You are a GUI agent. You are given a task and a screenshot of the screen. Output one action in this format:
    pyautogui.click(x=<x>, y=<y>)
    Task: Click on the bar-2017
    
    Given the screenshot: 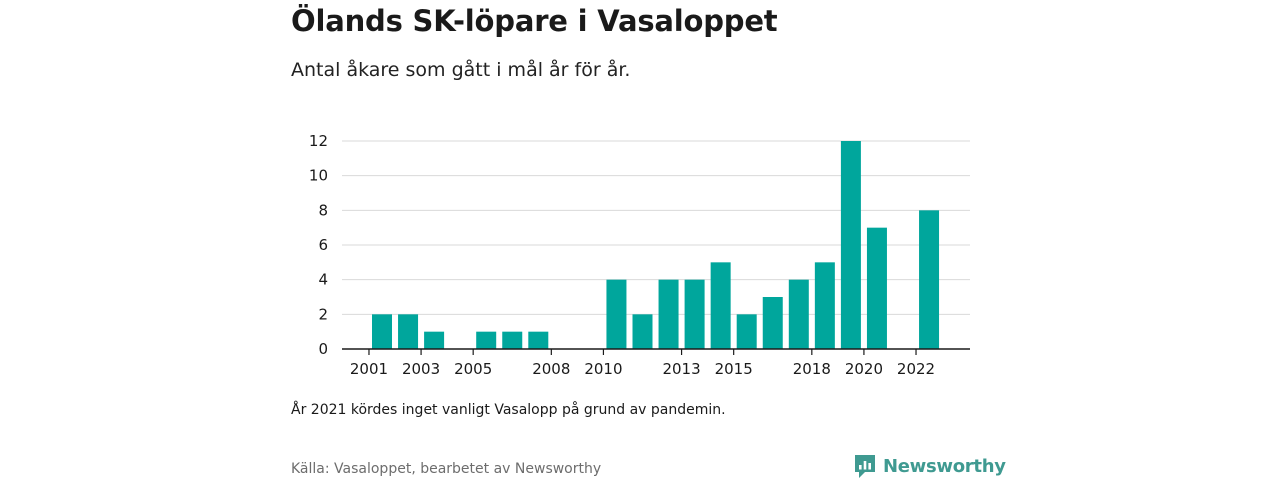 What is the action you would take?
    pyautogui.click(x=798, y=314)
    